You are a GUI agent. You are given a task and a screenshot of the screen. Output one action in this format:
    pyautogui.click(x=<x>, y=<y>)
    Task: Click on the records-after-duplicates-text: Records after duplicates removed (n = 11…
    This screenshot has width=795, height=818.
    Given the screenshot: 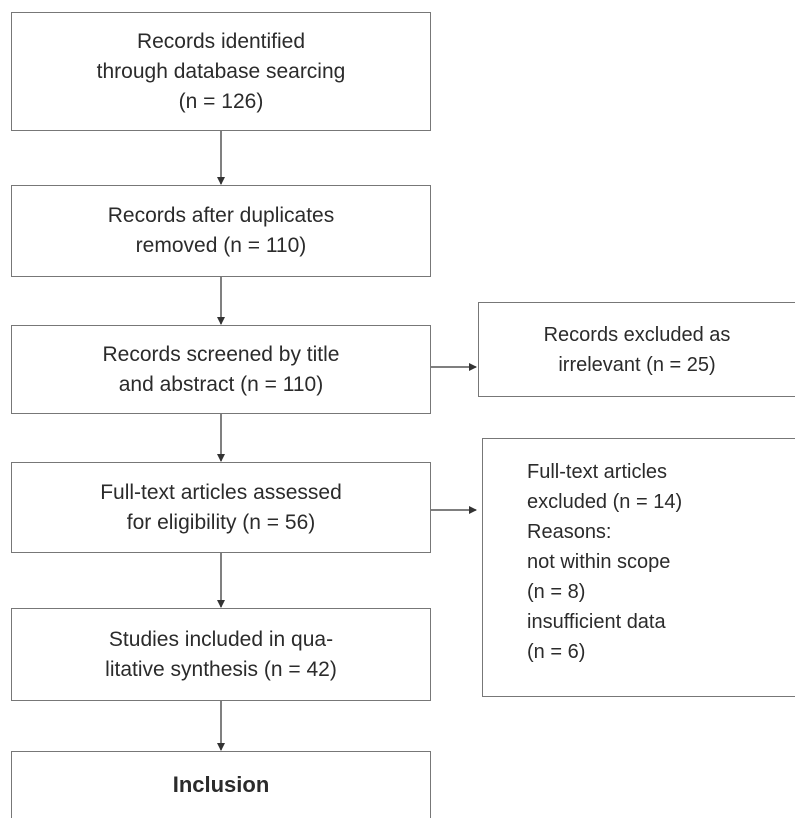 What is the action you would take?
    pyautogui.click(x=221, y=230)
    